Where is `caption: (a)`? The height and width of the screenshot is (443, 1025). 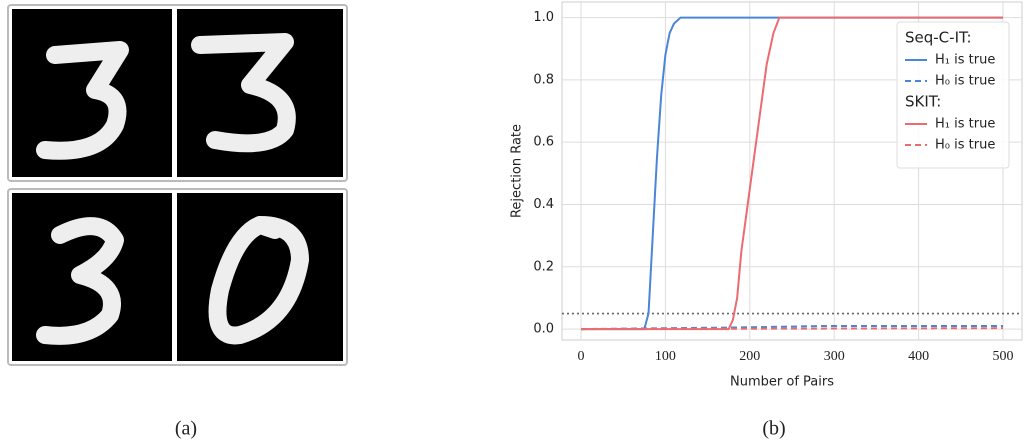
caption: (a) is located at coordinates (186, 429).